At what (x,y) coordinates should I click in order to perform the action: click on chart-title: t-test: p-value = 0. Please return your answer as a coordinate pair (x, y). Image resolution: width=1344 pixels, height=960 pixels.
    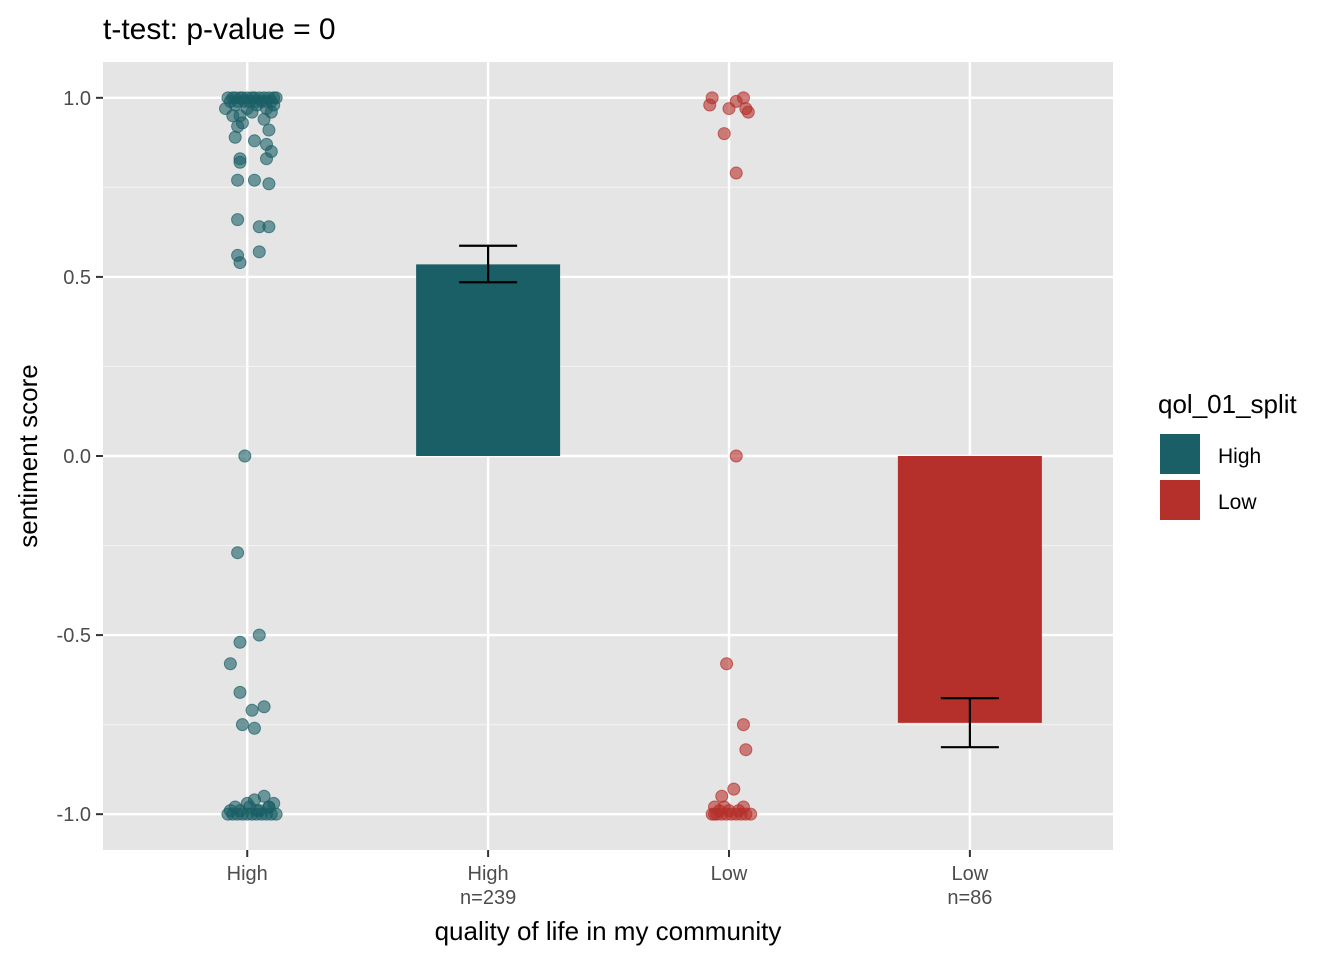
    Looking at the image, I should click on (219, 29).